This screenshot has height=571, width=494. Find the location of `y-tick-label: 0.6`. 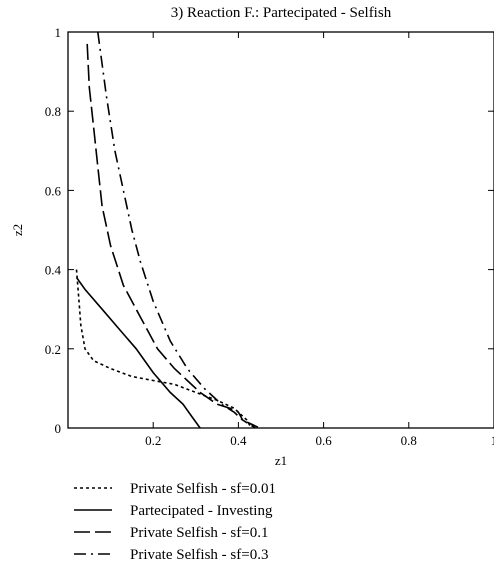

y-tick-label: 0.6 is located at coordinates (53, 190).